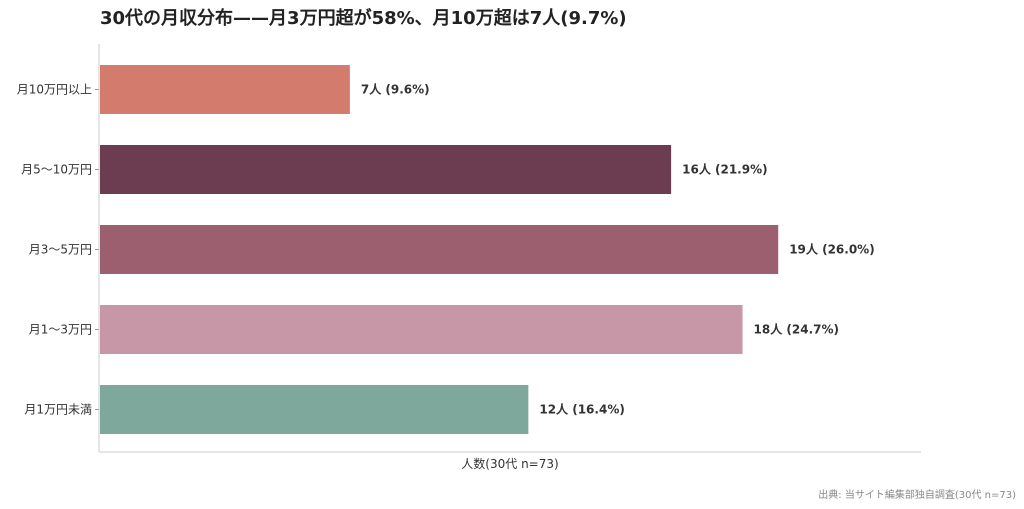 The image size is (1024, 509). Describe the element at coordinates (796, 329) in the screenshot. I see `value-label-3: 18人 (24.7%)` at that location.